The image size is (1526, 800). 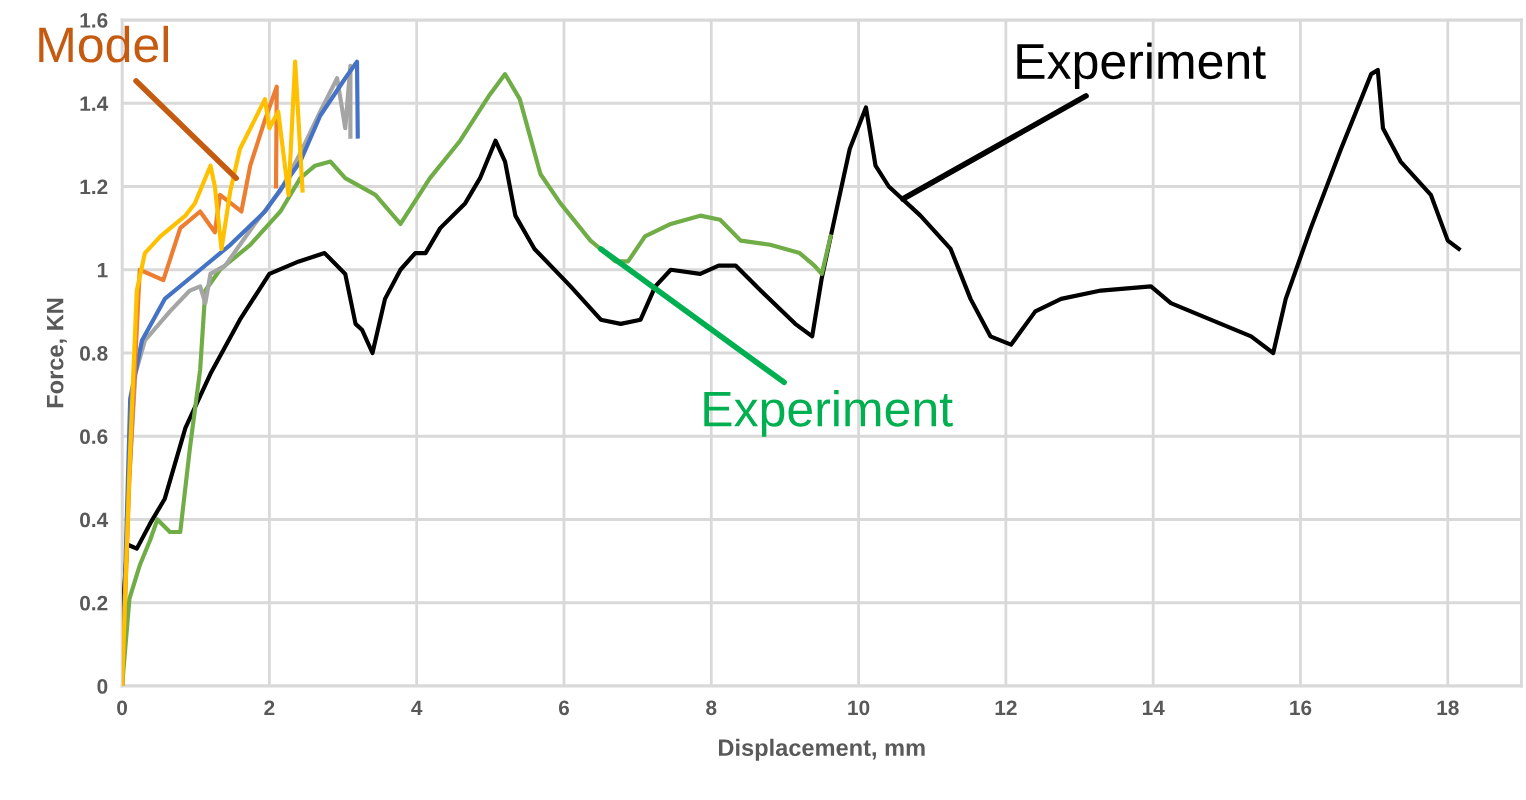 What do you see at coordinates (822, 749) in the screenshot?
I see `x-axis-title: Displacement, mm` at bounding box center [822, 749].